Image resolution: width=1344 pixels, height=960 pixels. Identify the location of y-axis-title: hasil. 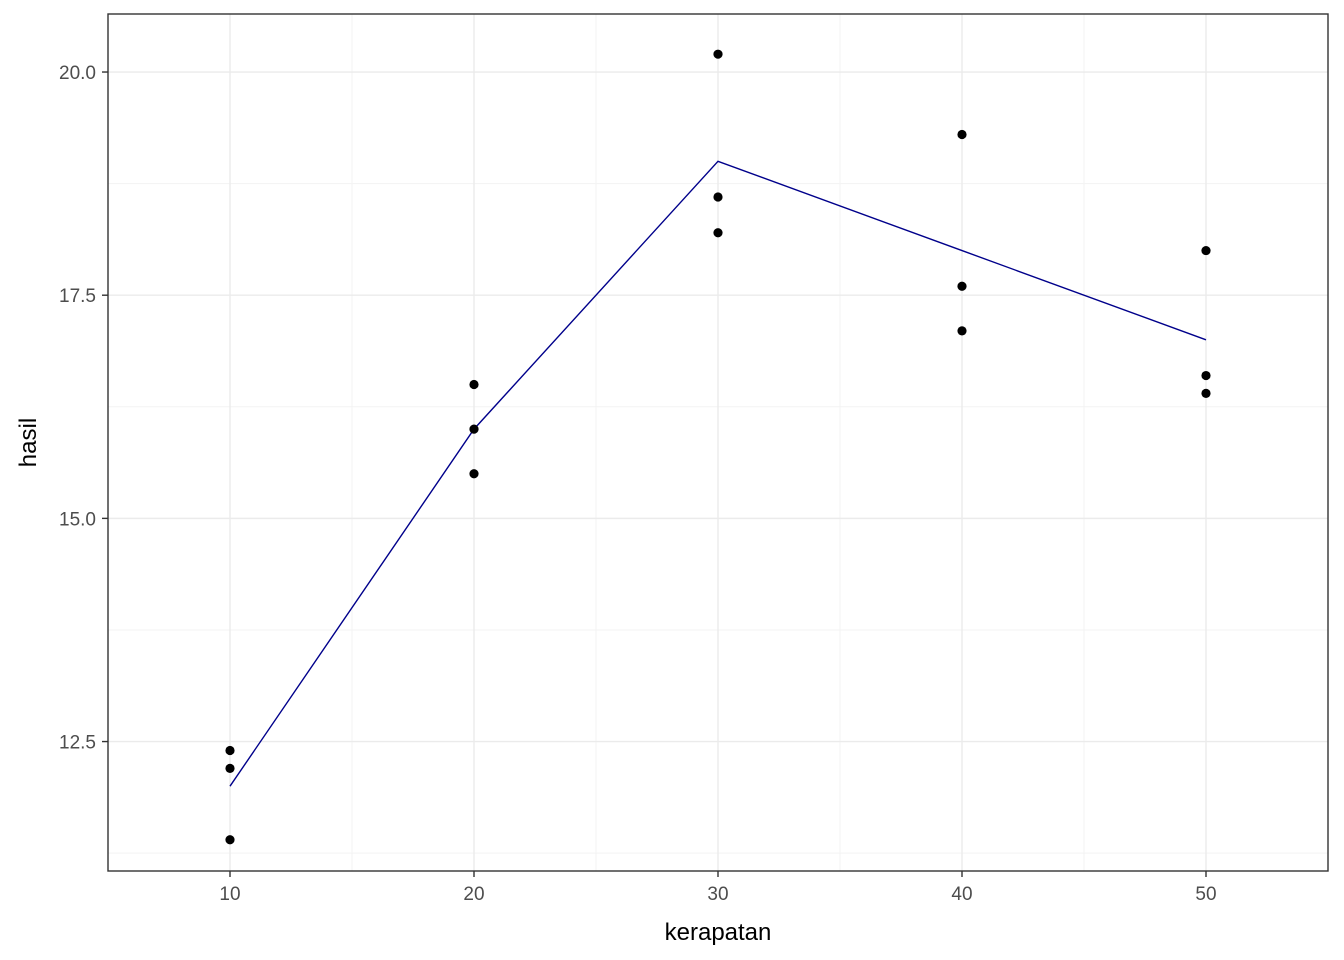
(28, 442).